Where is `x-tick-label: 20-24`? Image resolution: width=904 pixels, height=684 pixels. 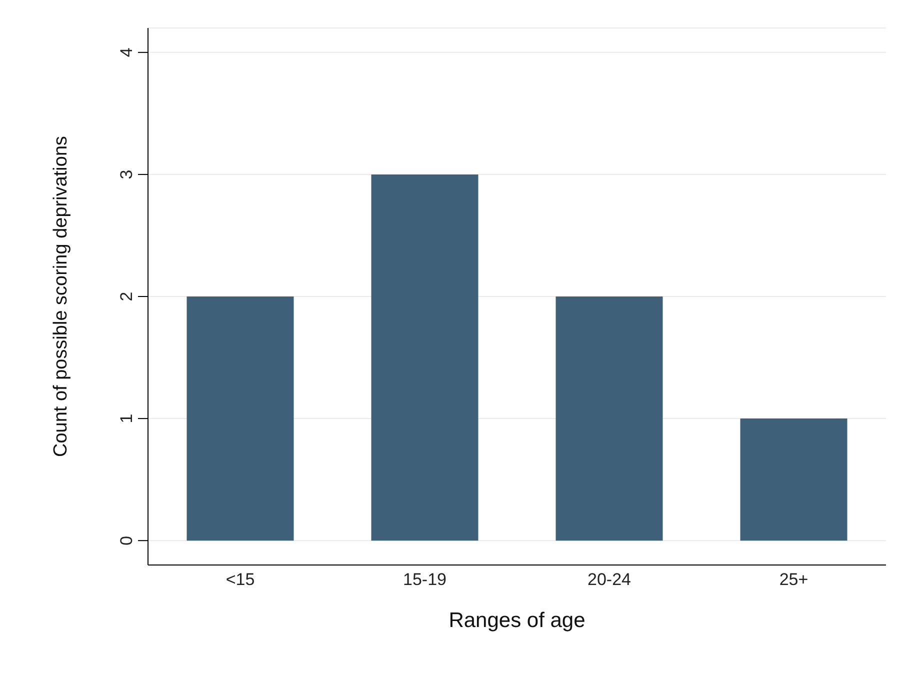 x-tick-label: 20-24 is located at coordinates (609, 580).